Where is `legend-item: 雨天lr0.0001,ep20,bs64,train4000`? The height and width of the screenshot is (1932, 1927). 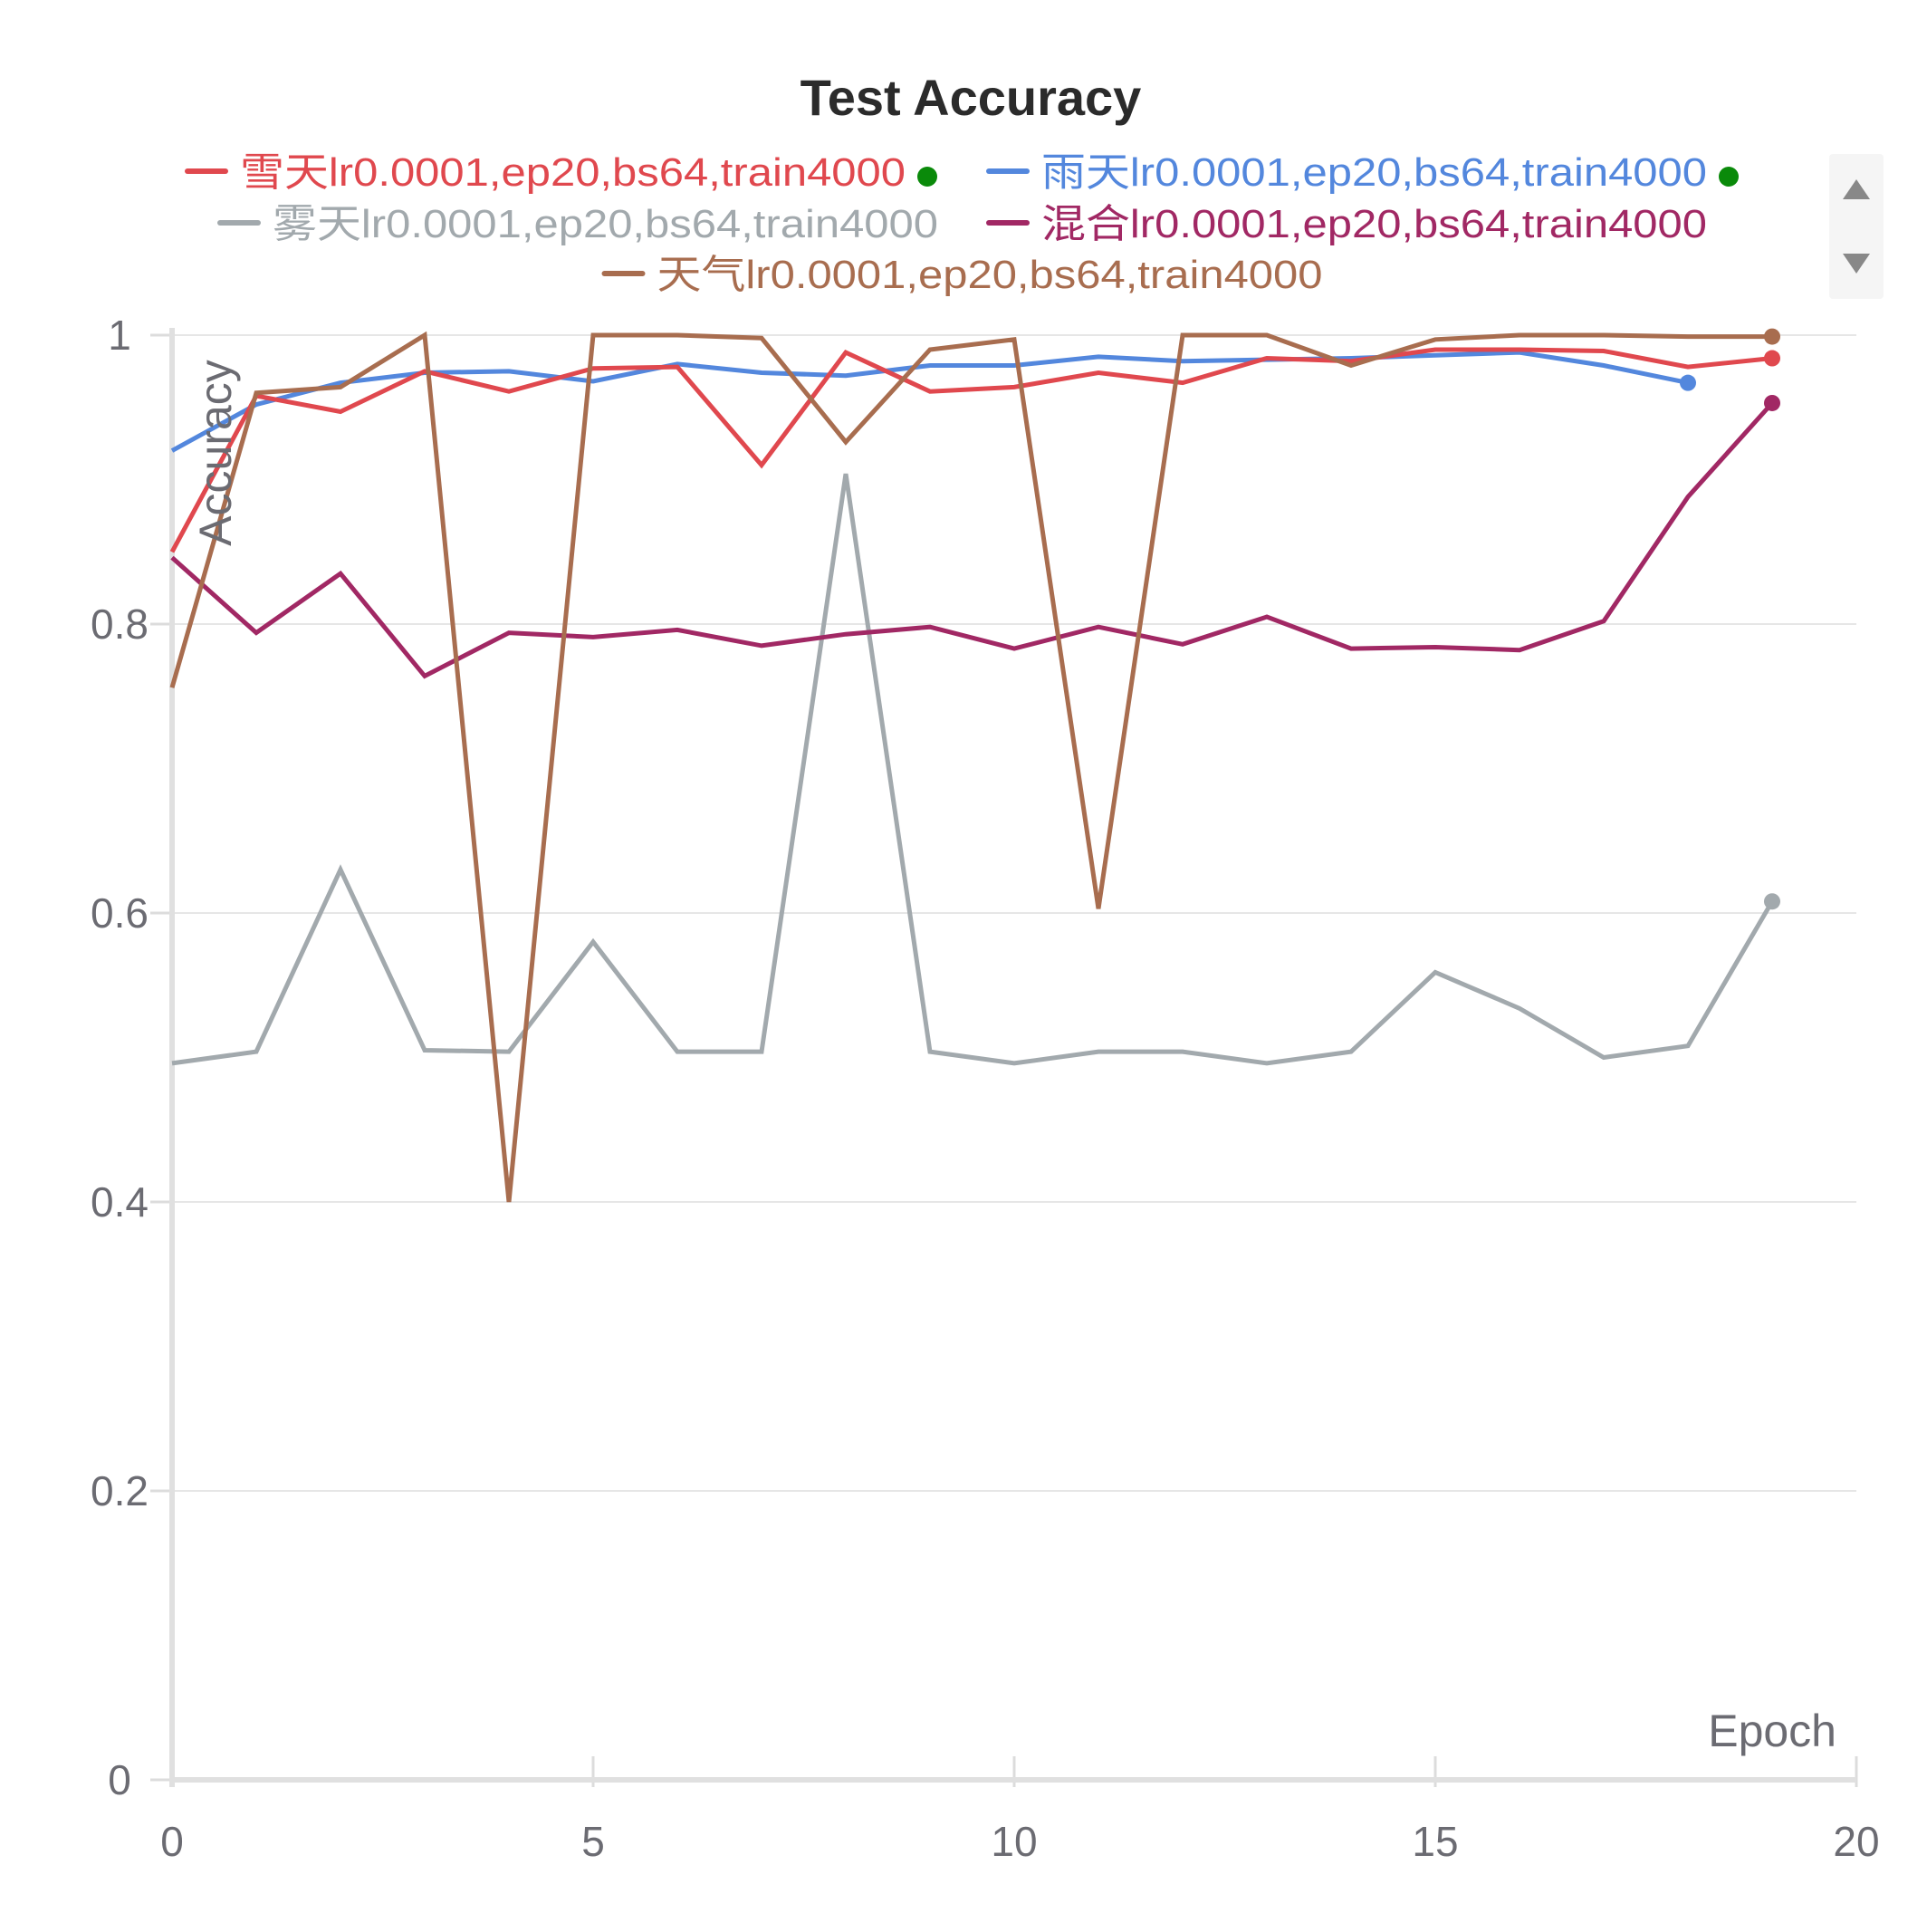 legend-item: 雨天lr0.0001,ep20,bs64,train4000 is located at coordinates (1362, 172).